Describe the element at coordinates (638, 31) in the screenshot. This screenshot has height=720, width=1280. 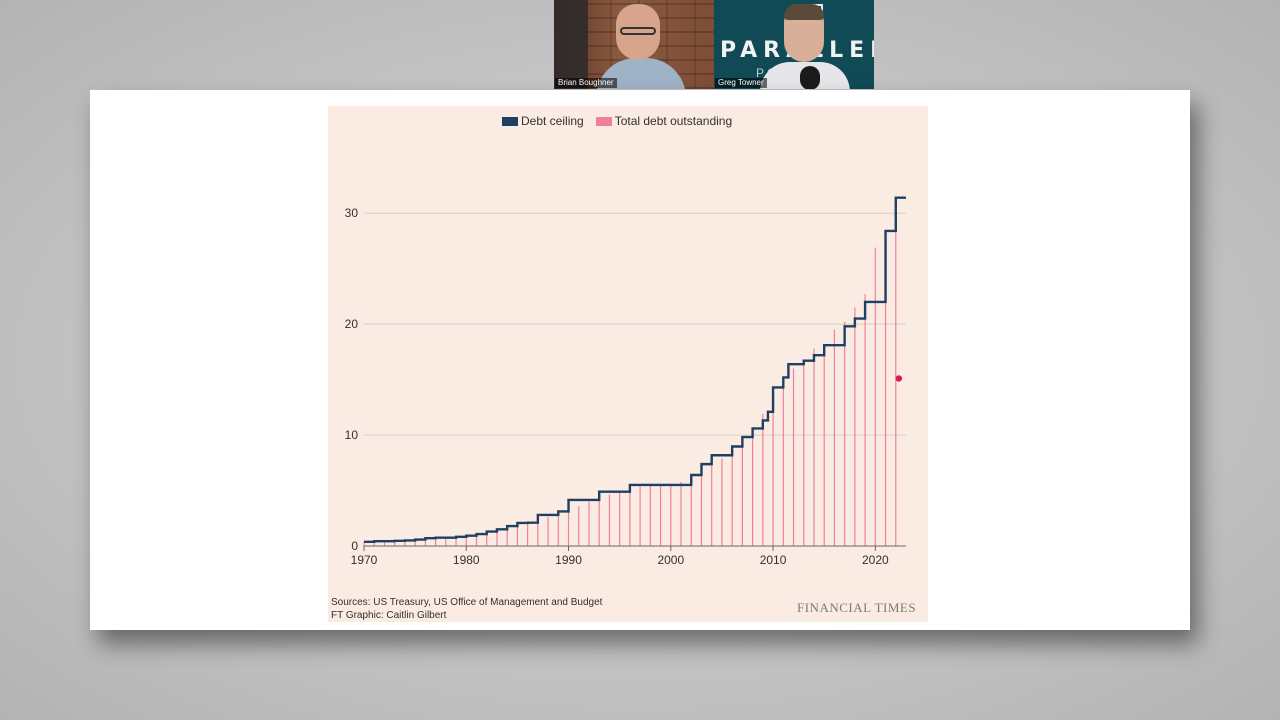
I see `glasses-icon` at that location.